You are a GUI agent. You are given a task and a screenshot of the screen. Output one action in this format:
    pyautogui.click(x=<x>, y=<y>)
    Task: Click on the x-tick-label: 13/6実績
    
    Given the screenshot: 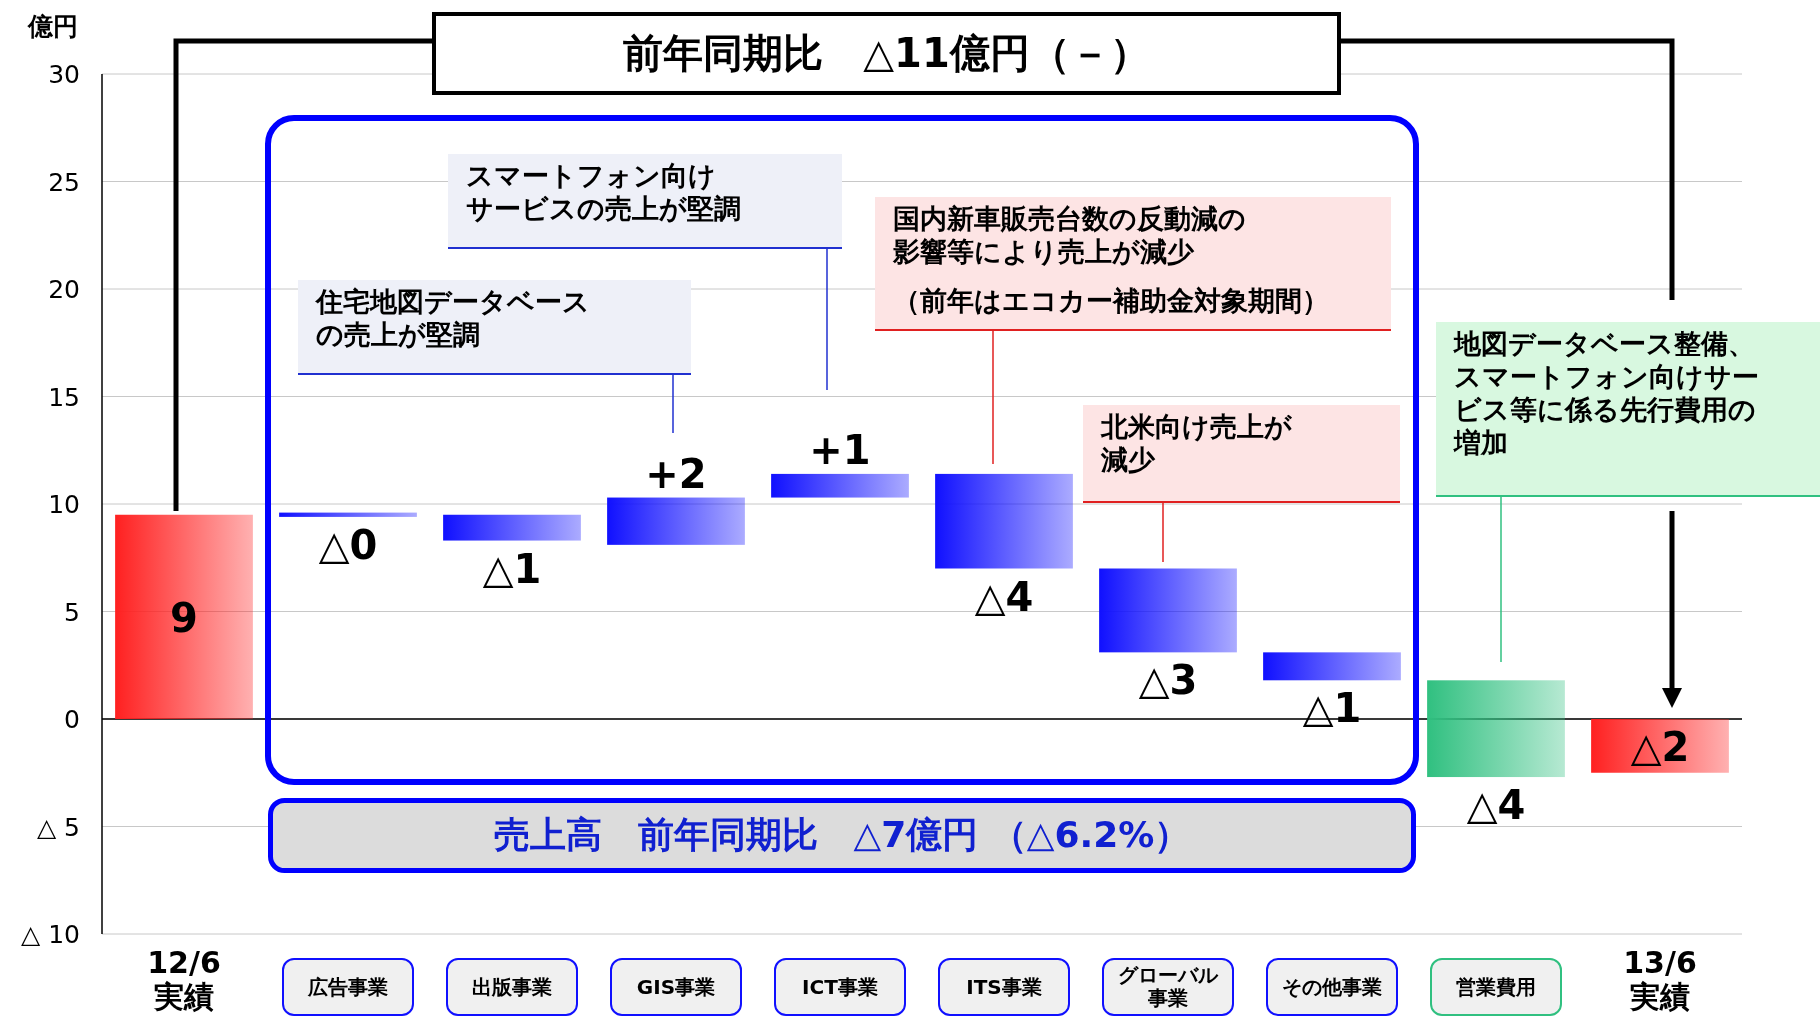 What is the action you would take?
    pyautogui.click(x=1660, y=979)
    